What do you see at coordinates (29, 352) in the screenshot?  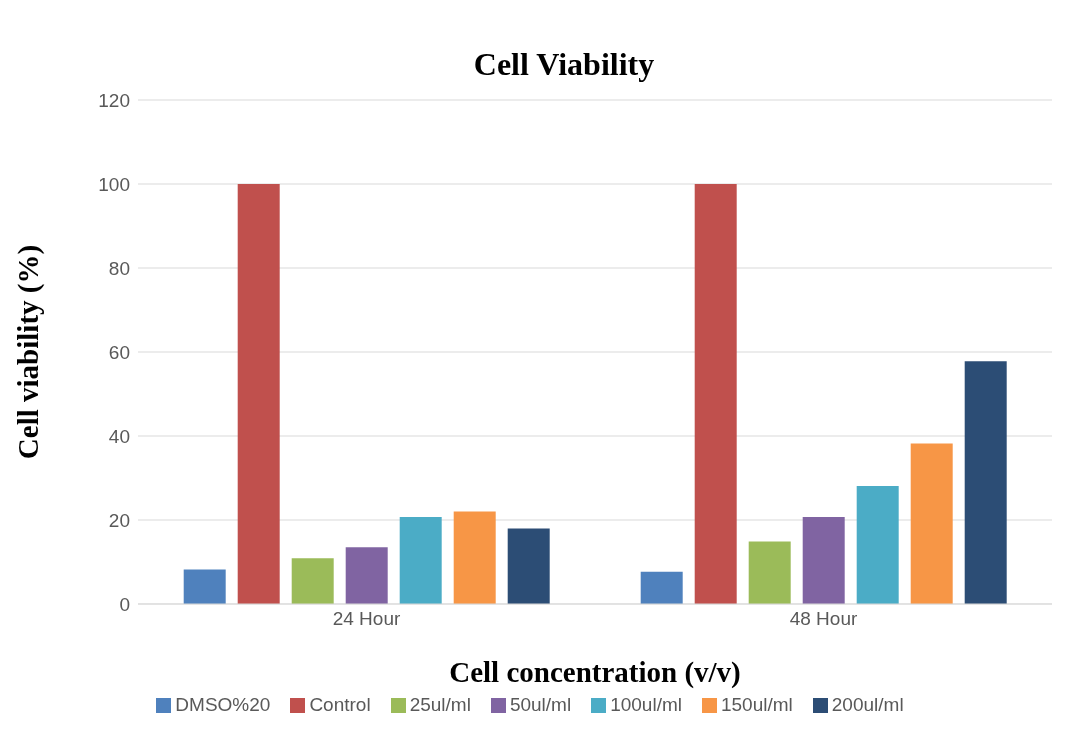 I see `y-axis-title: Cell viability (%)` at bounding box center [29, 352].